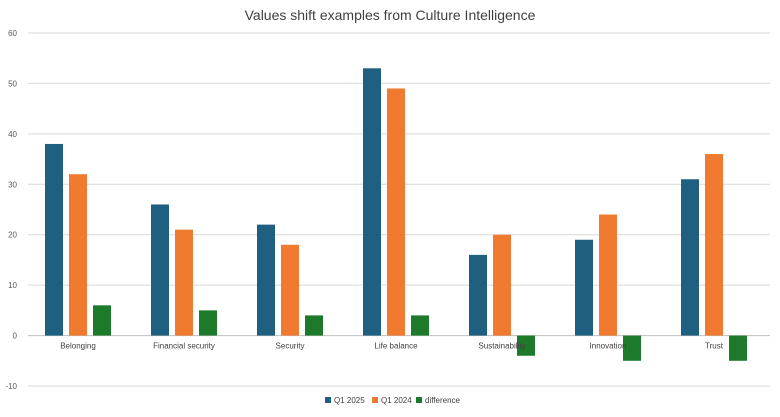  I want to click on bar-q1-2024-financial-security, so click(184, 282).